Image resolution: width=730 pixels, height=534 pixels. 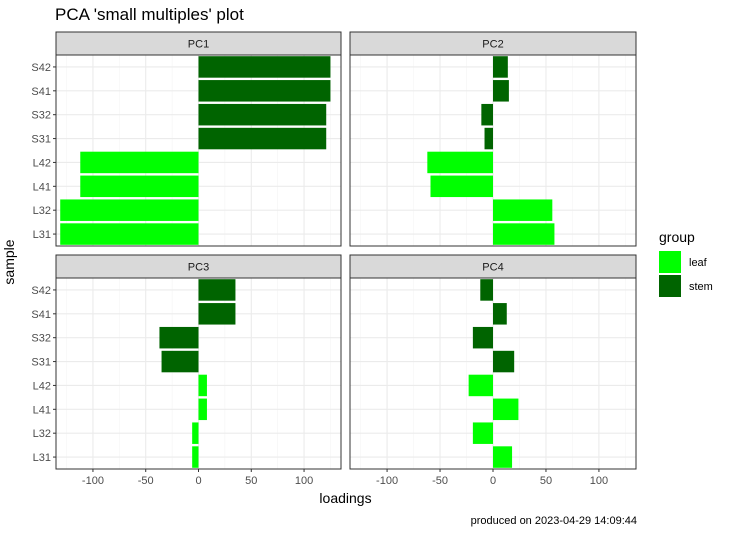 What do you see at coordinates (264, 67) in the screenshot?
I see `bar-pc1-s42` at bounding box center [264, 67].